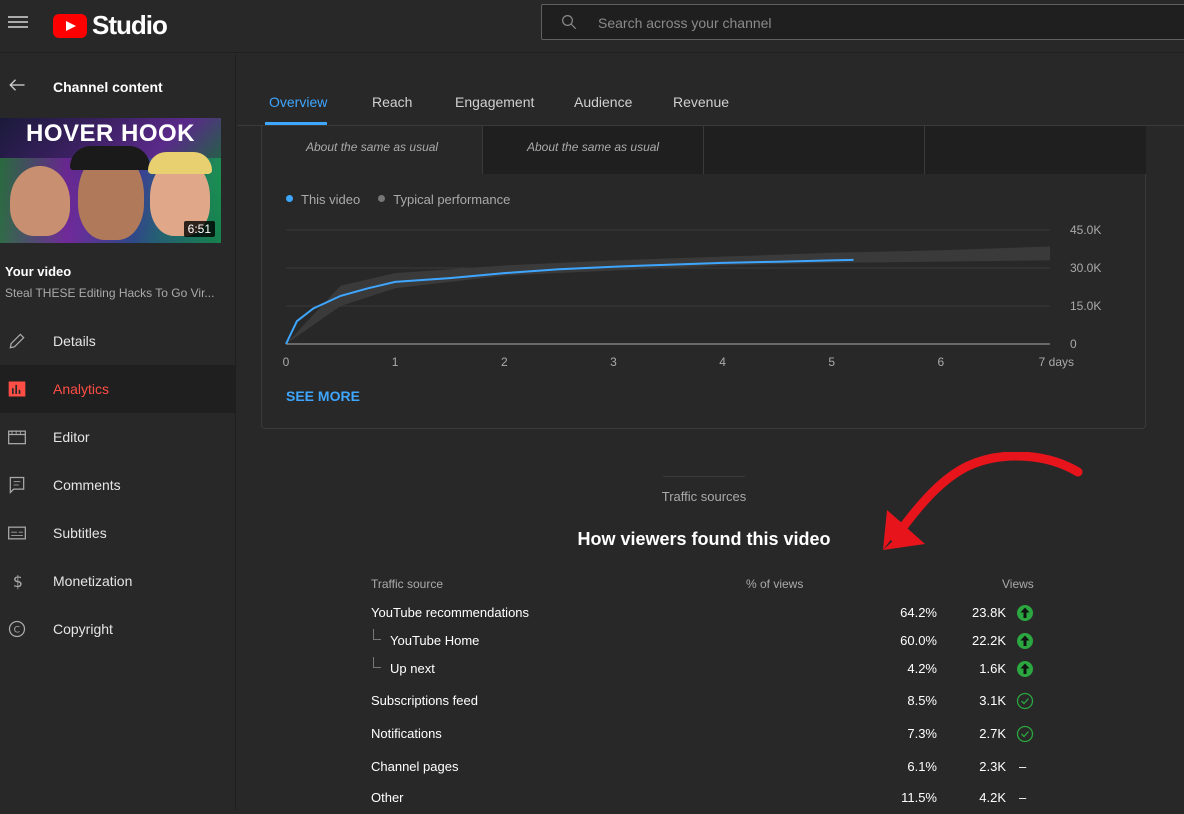 This screenshot has width=1184, height=814. What do you see at coordinates (17, 389) in the screenshot?
I see `analytics-icon` at bounding box center [17, 389].